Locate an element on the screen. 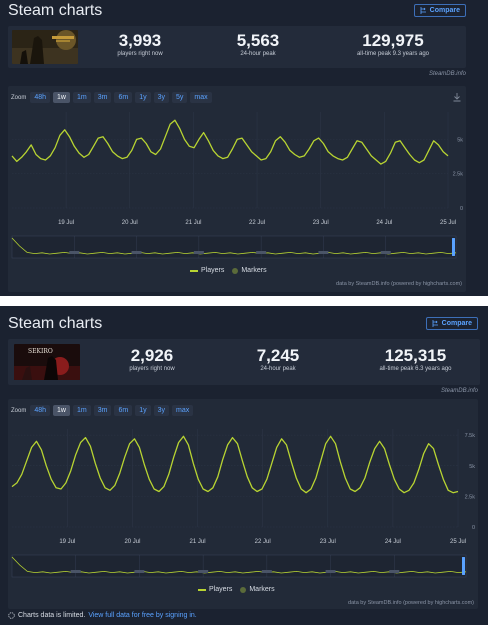 The height and width of the screenshot is (625, 488). stat-value: 125,315 is located at coordinates (415, 355).